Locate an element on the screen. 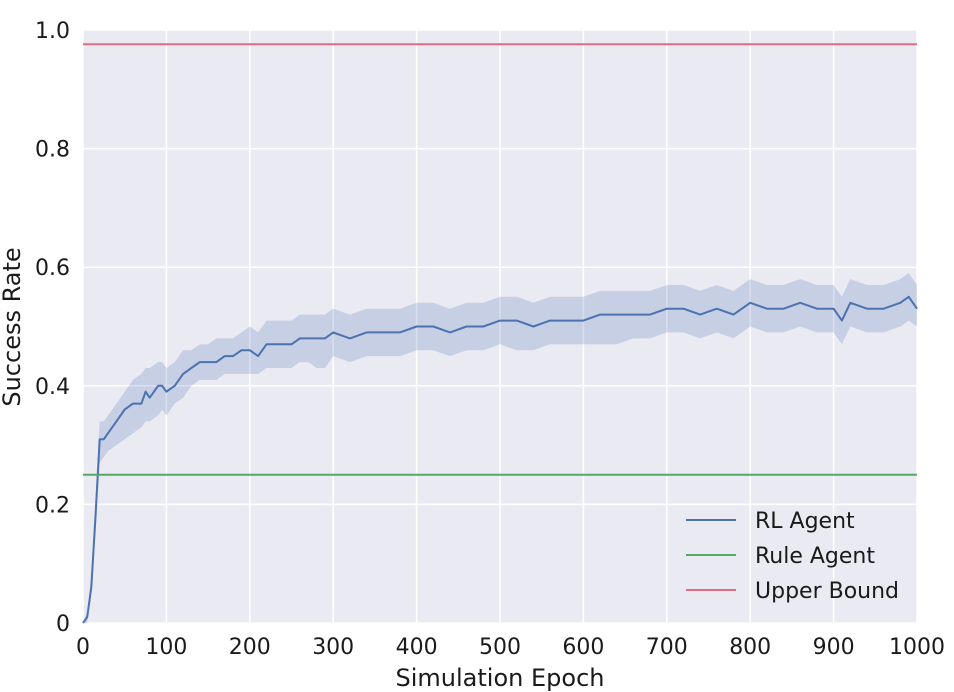 The image size is (954, 692). y-tick-labels: 0 0.2 0.4 0.6 0.8 1.0 is located at coordinates (52, 328).